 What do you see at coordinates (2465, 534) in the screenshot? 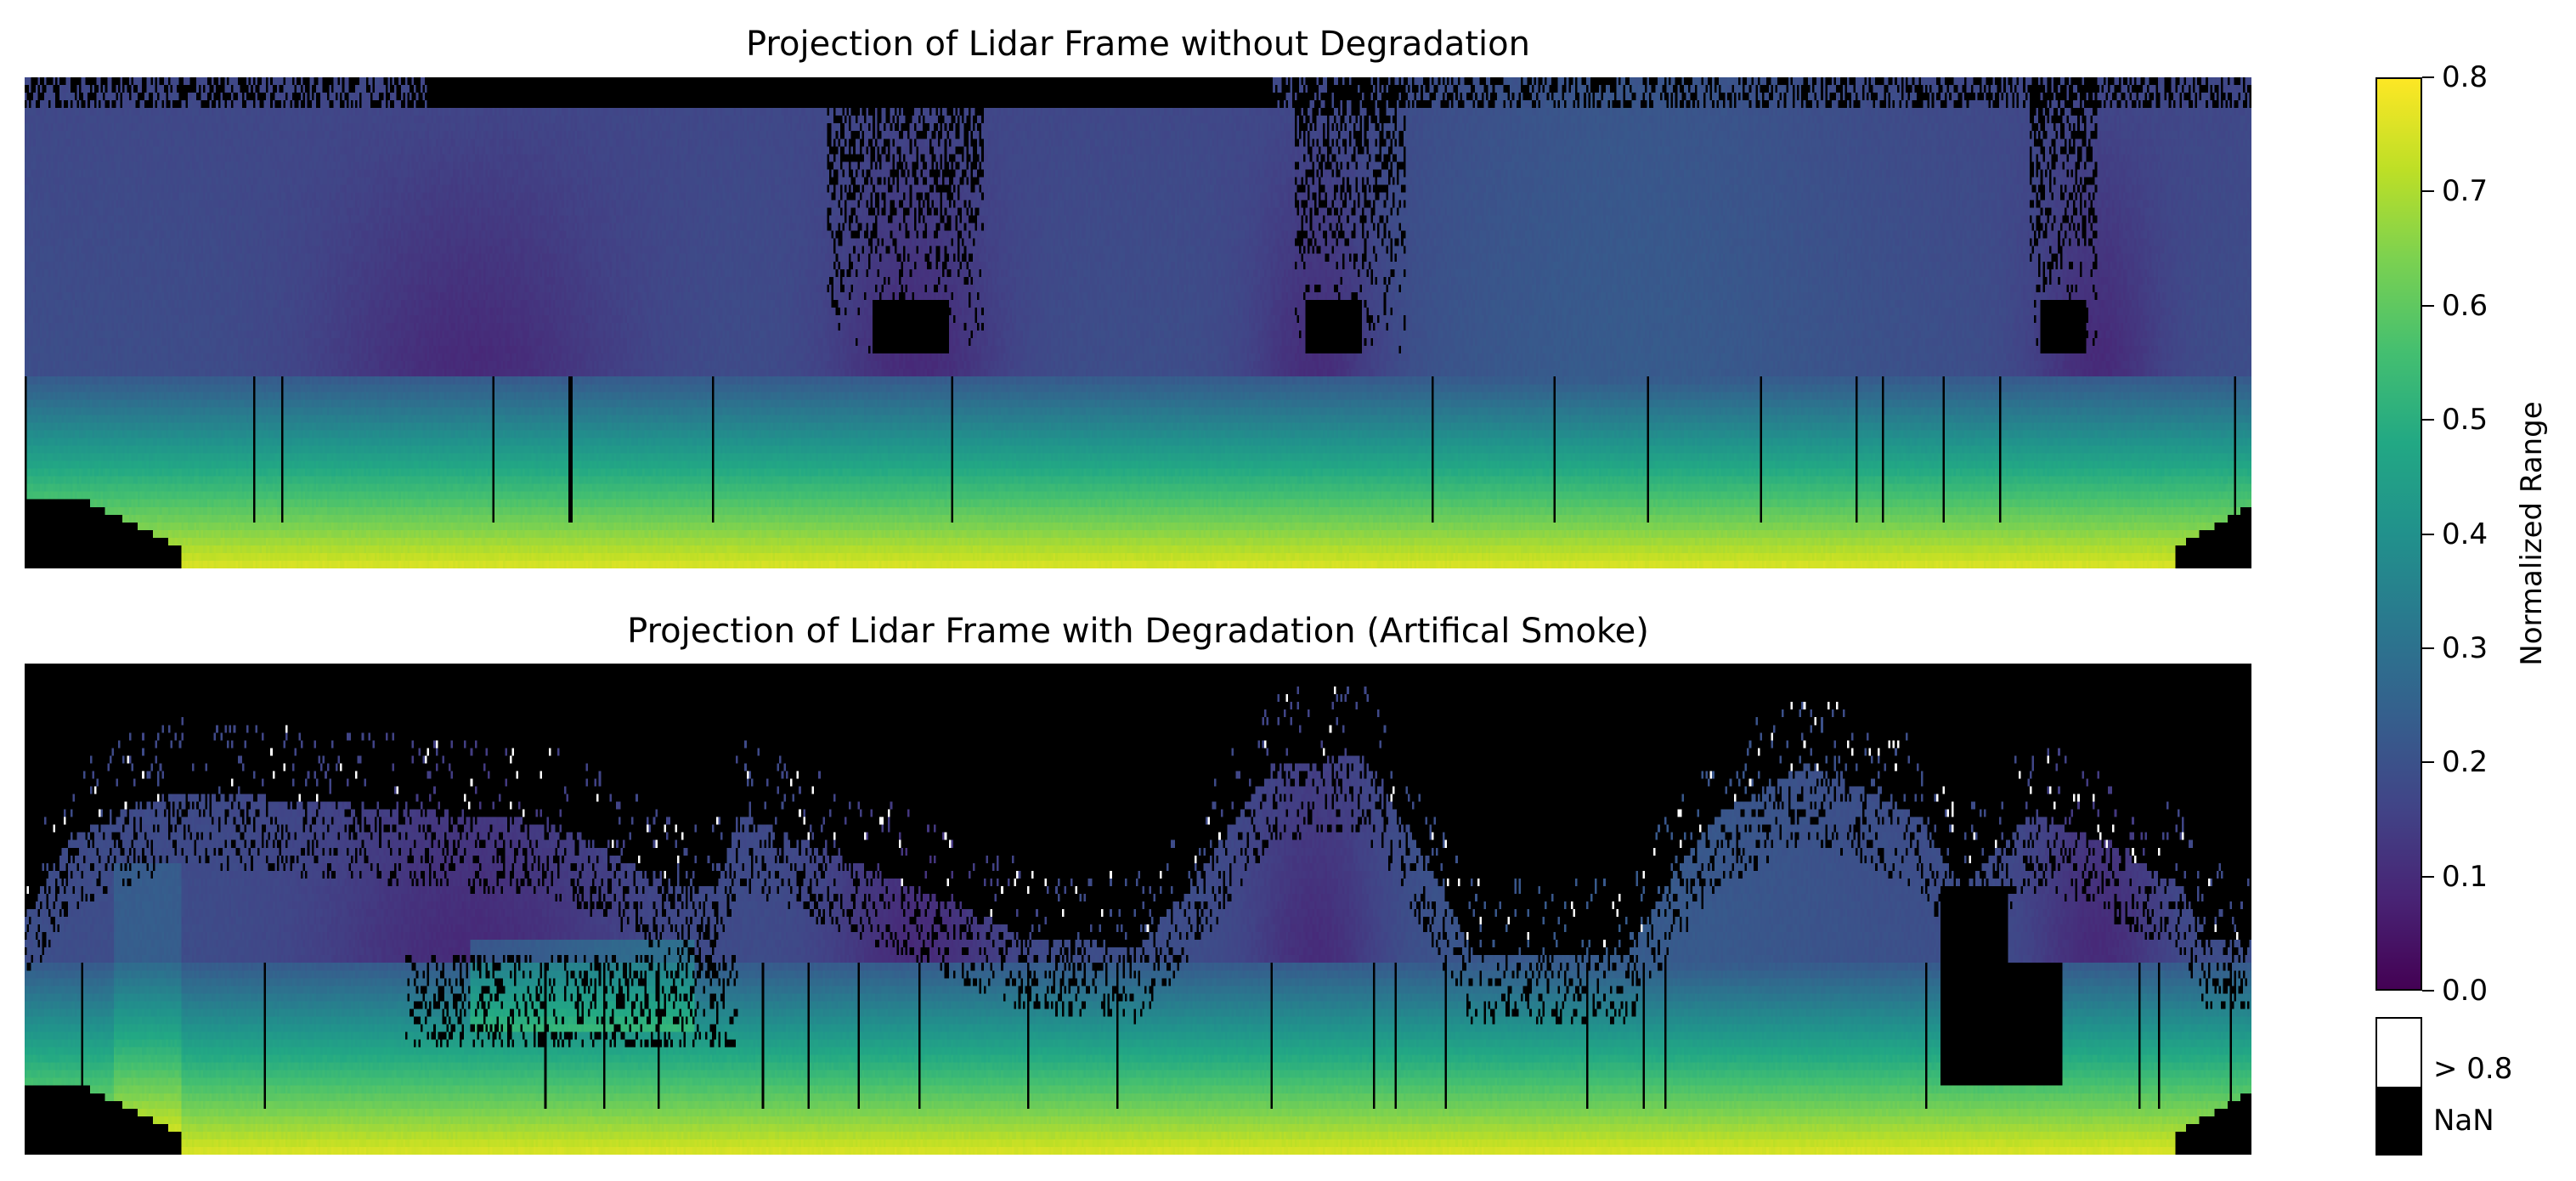
I see `colorbar-tick-label: 0.4` at bounding box center [2465, 534].